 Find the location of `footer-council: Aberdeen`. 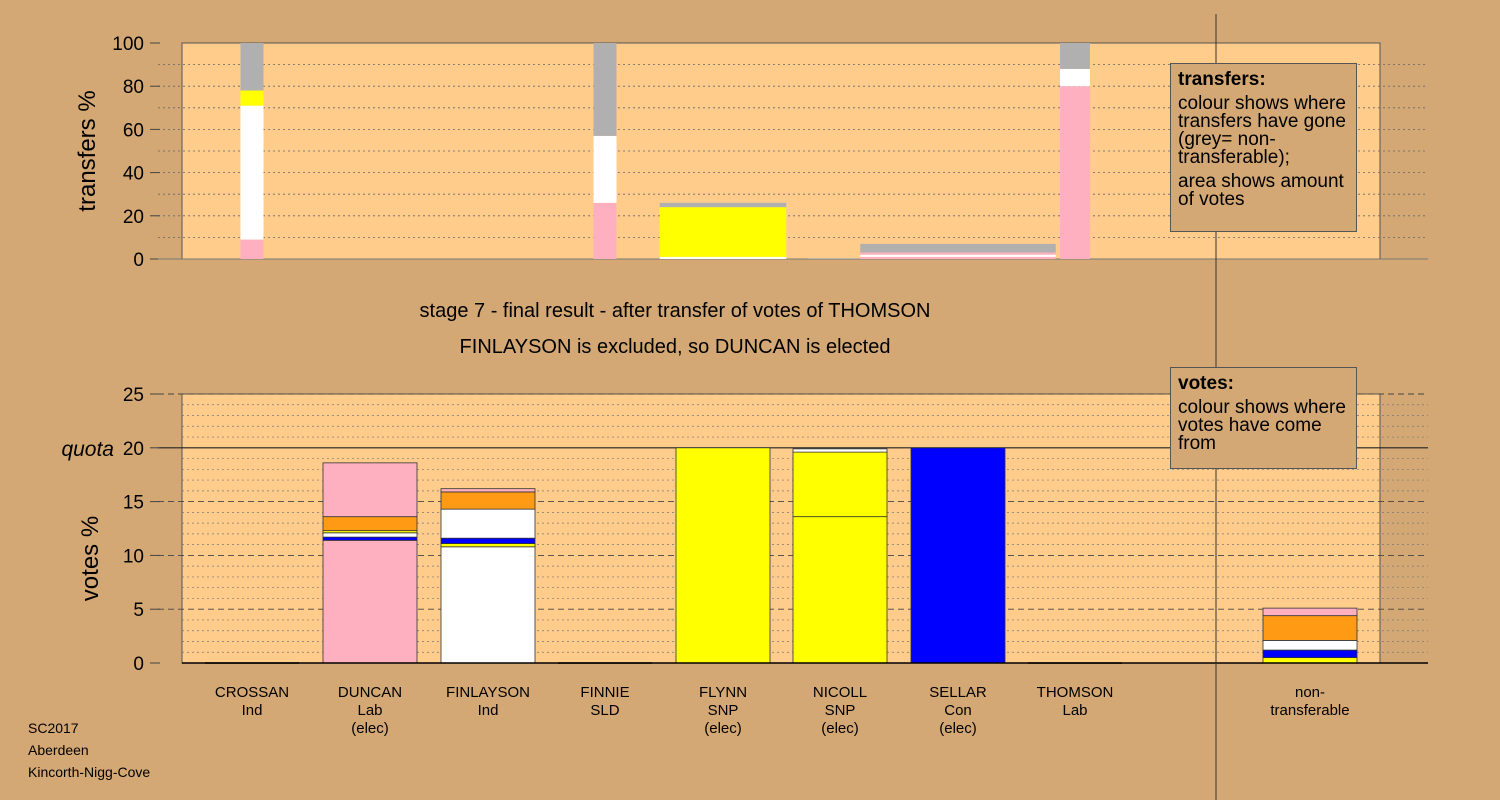

footer-council: Aberdeen is located at coordinates (58, 750).